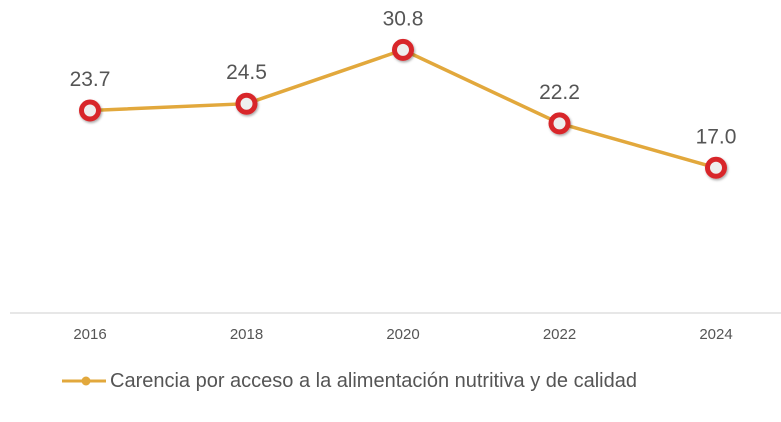 This screenshot has width=781, height=422. What do you see at coordinates (246, 72) in the screenshot?
I see `data-label: 24.5` at bounding box center [246, 72].